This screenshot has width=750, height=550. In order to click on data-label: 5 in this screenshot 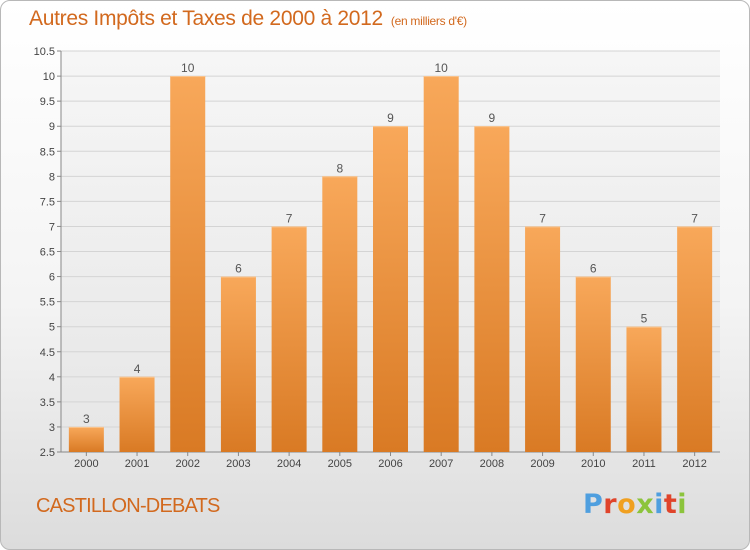, I will do `click(644, 319)`.